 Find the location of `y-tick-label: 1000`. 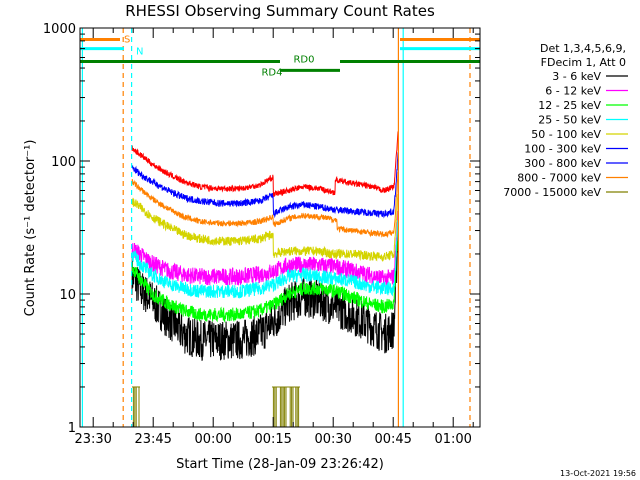

y-tick-label: 1000 is located at coordinates (59, 29).